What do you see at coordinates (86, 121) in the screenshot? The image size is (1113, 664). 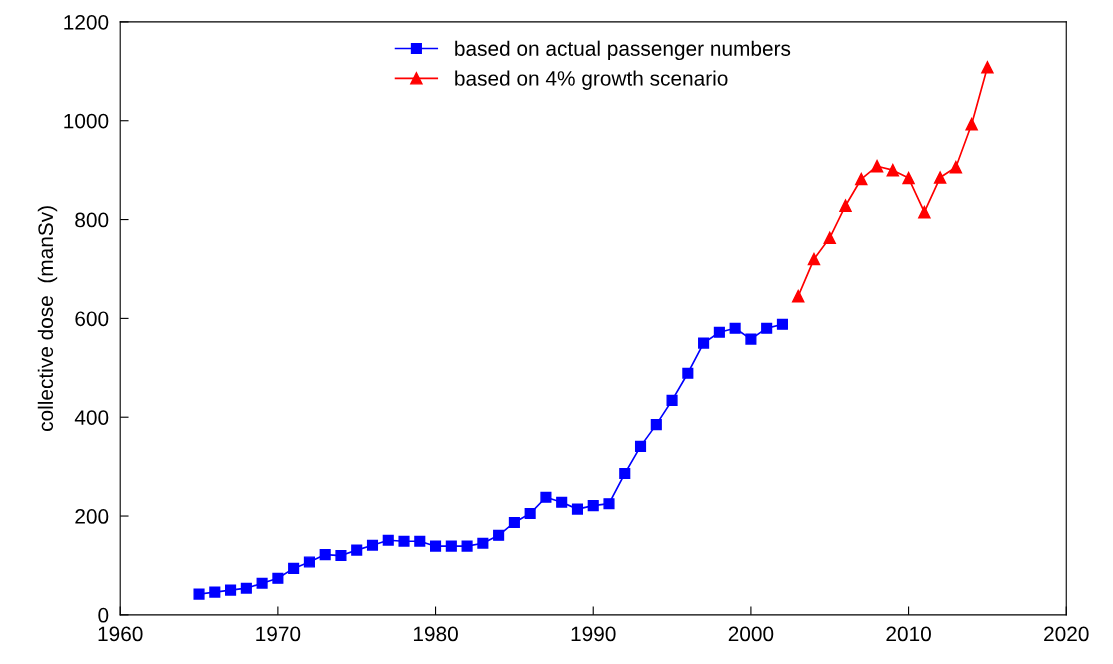 I see `y-tick-label: 1000` at bounding box center [86, 121].